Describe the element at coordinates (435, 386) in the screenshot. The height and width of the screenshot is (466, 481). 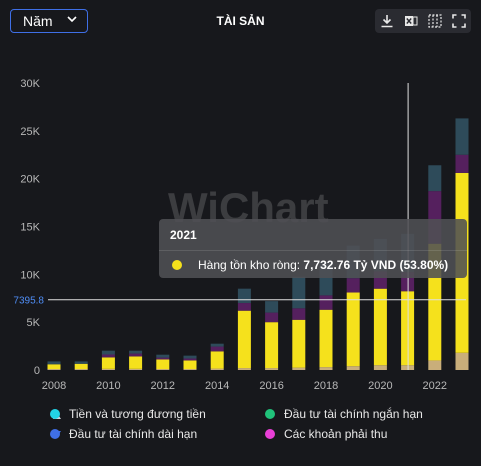
I see `x-tick-label: 2022` at that location.